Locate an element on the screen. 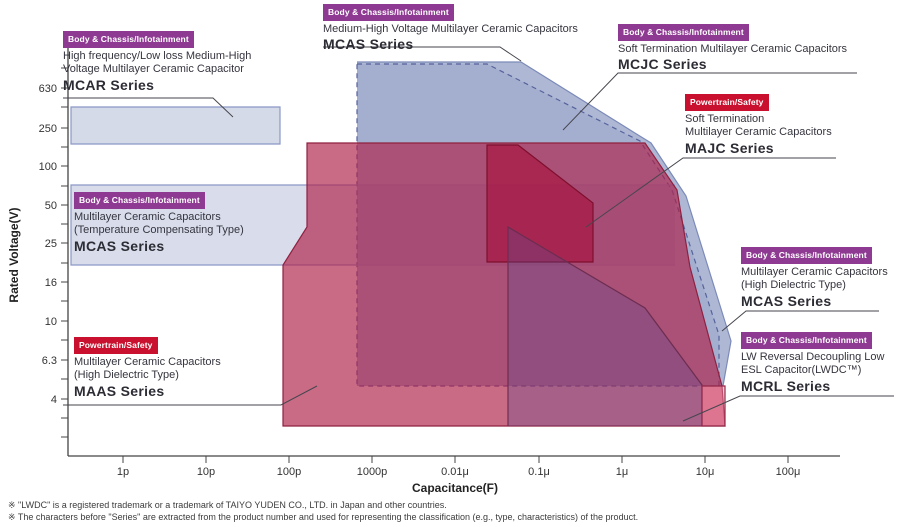 The width and height of the screenshot is (901, 527). series-name: MCRL Series is located at coordinates (786, 385).